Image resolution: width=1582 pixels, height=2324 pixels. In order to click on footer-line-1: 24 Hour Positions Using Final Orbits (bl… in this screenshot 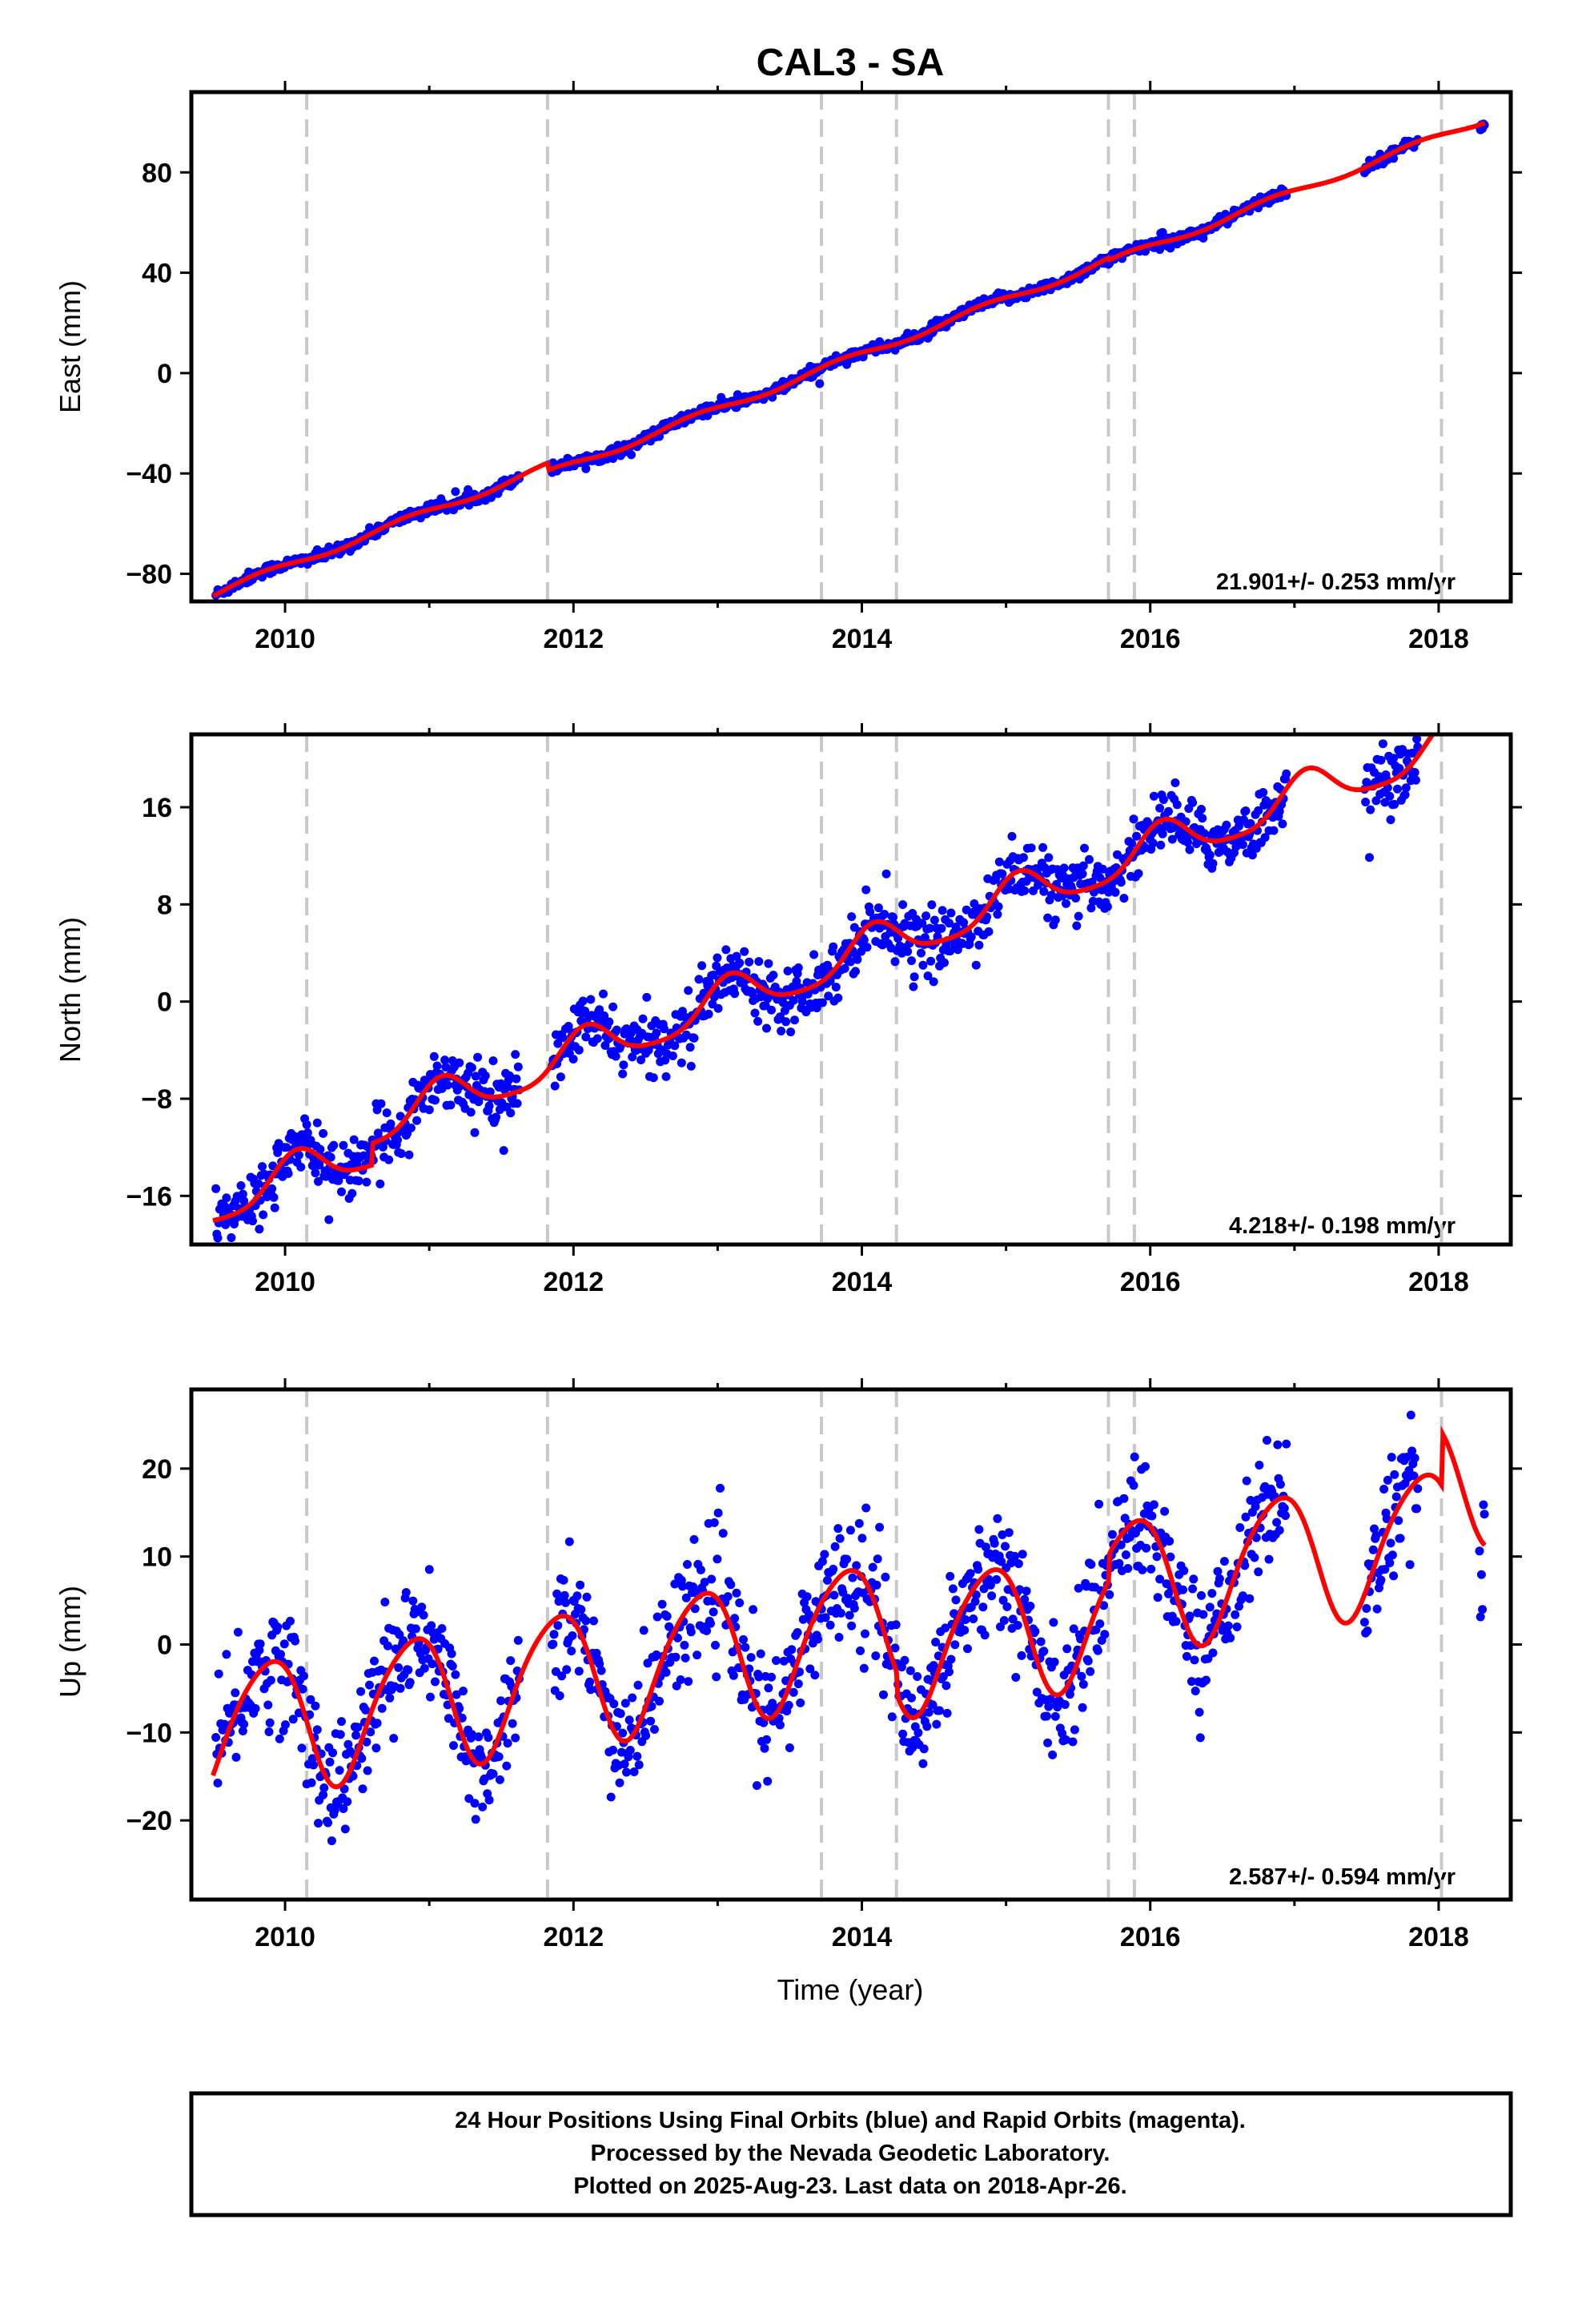, I will do `click(850, 2120)`.